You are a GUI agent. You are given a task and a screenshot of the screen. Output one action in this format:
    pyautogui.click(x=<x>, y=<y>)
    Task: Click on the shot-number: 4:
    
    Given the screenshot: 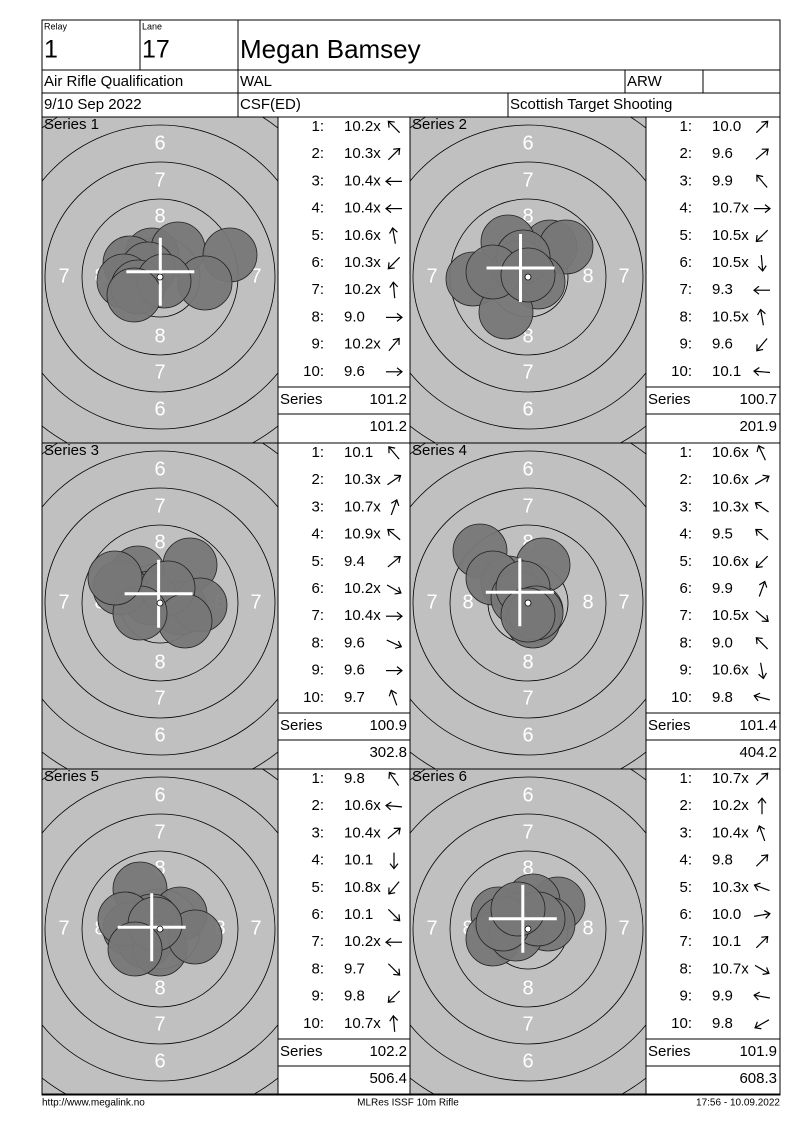 What is the action you would take?
    pyautogui.click(x=685, y=534)
    